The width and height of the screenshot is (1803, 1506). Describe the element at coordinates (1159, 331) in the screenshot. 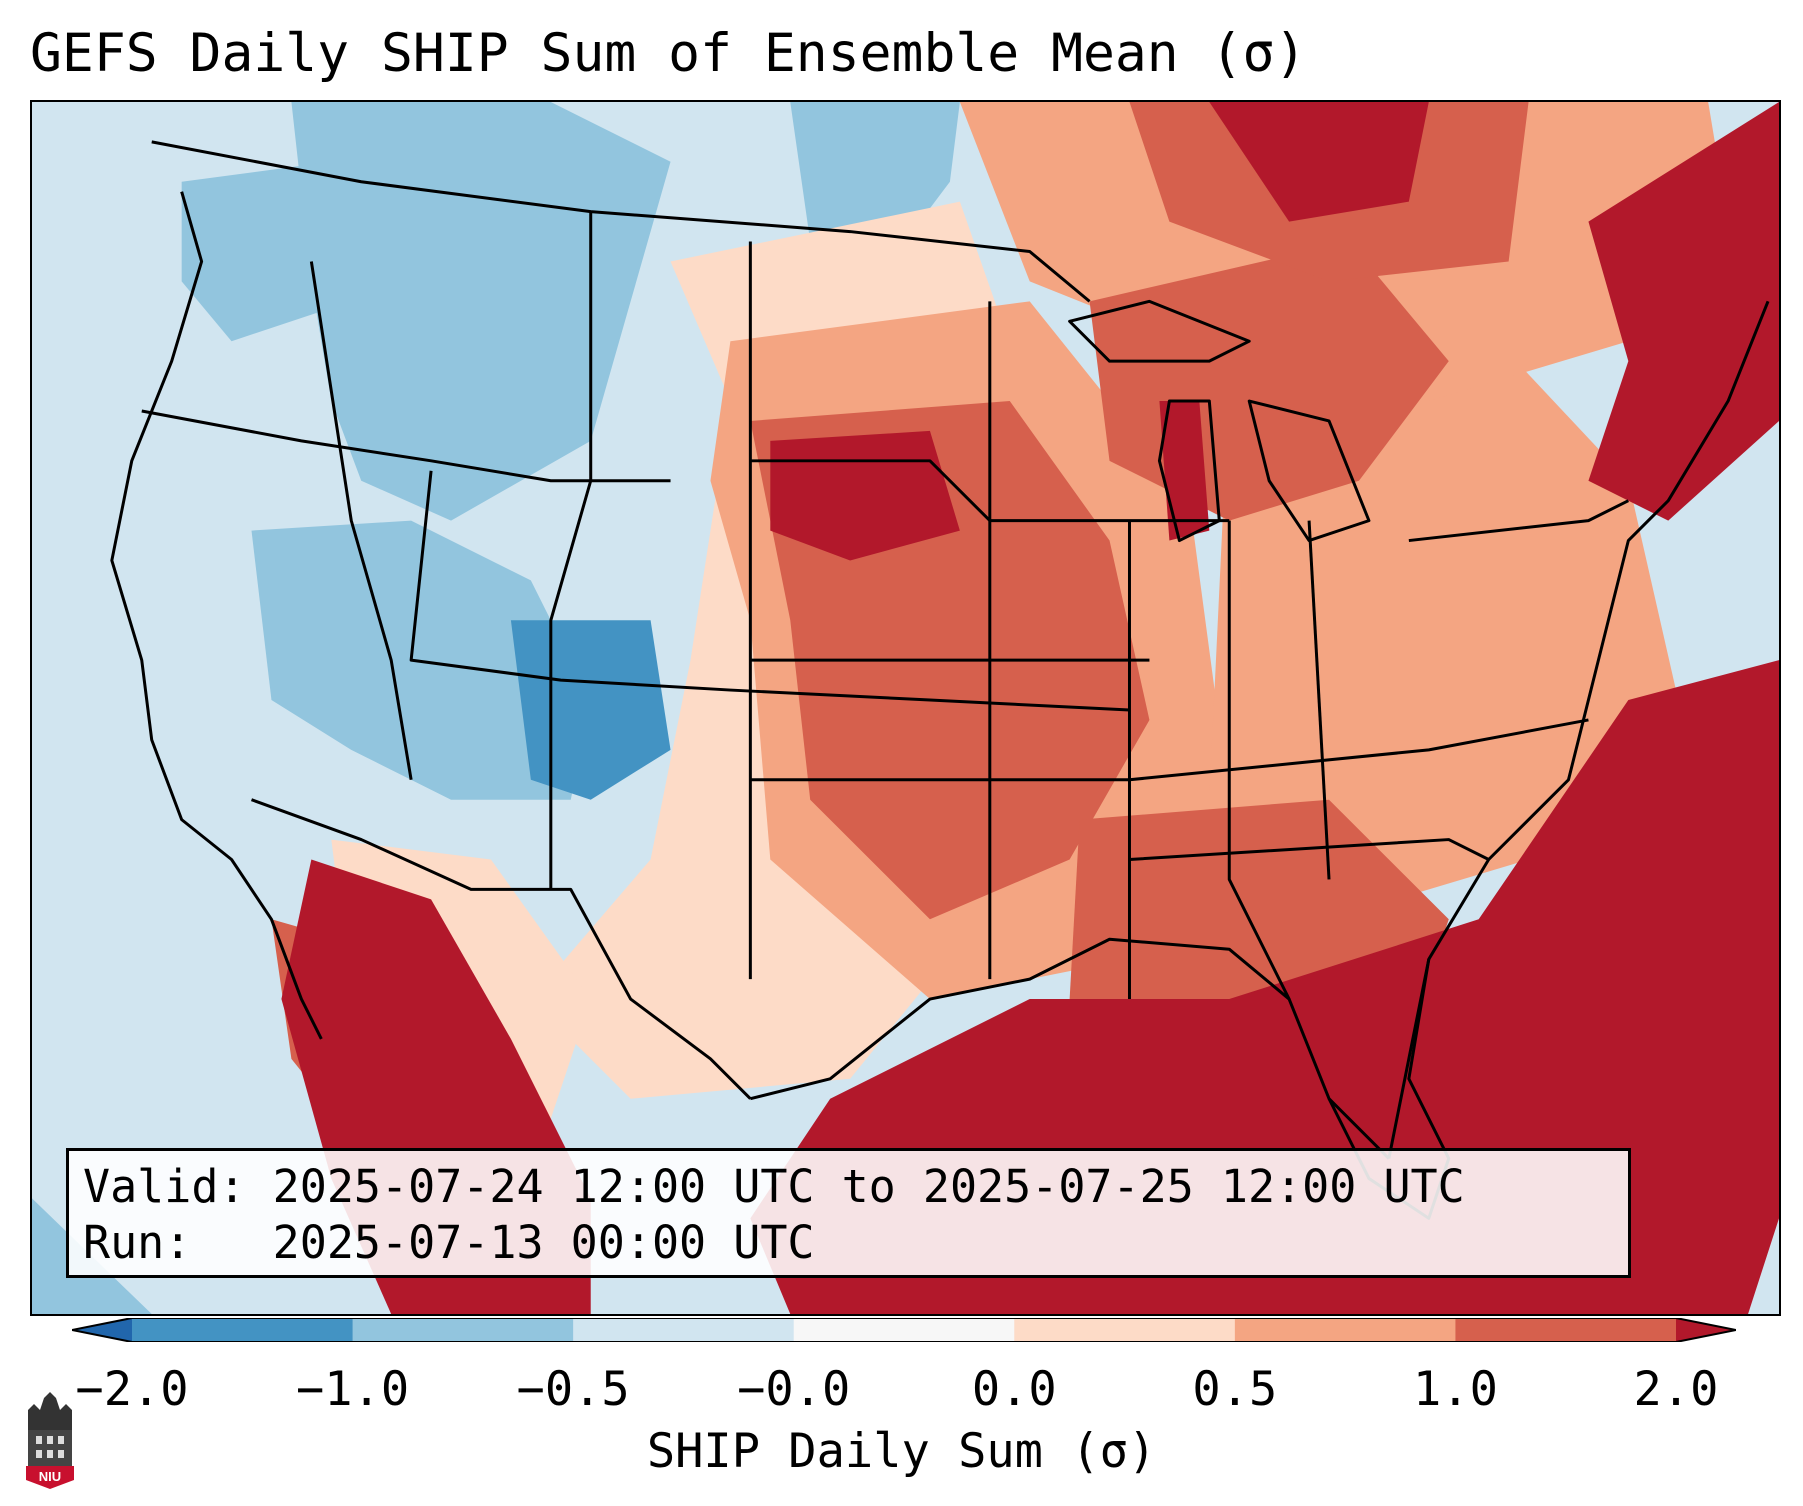

I see `lake-superior` at that location.